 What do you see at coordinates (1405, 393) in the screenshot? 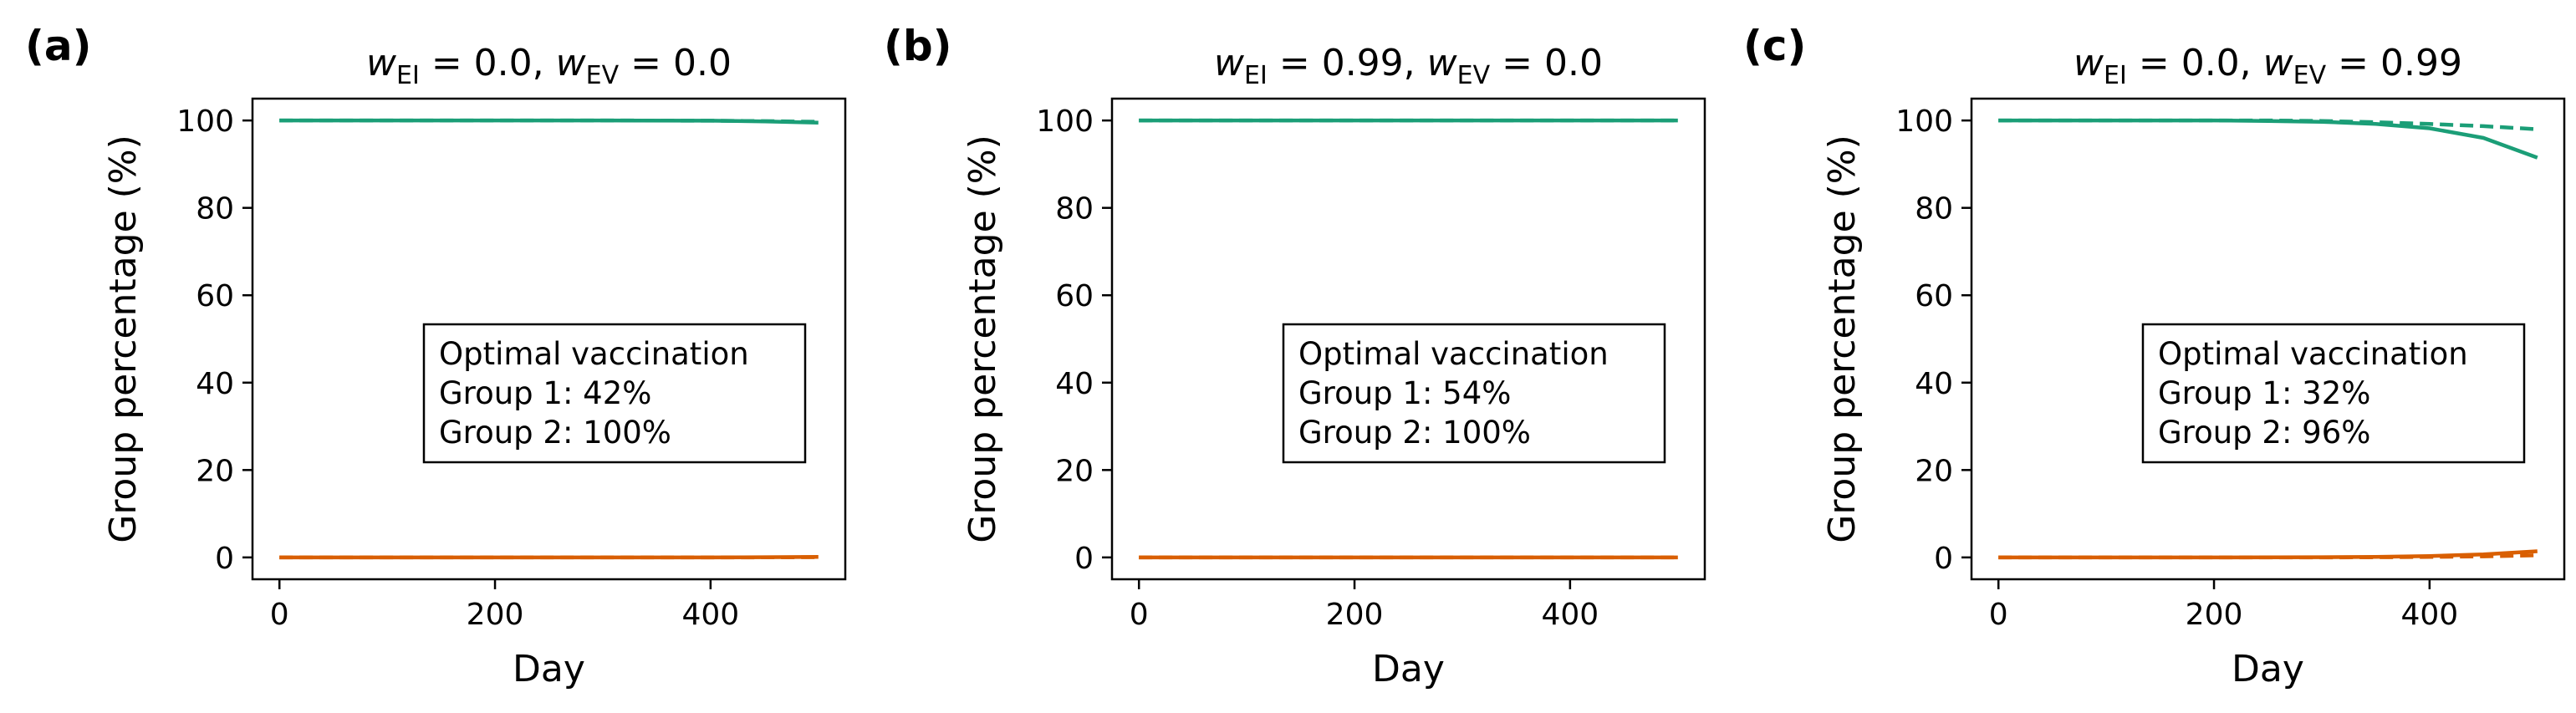
I see `box-group1: Group 1: 54%` at bounding box center [1405, 393].